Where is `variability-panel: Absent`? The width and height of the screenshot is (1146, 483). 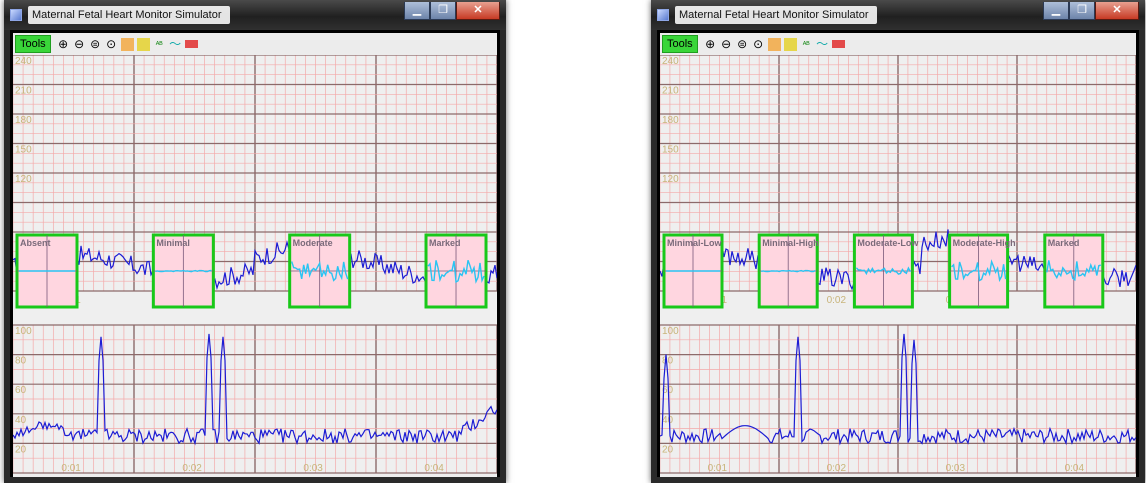
variability-panel: Absent is located at coordinates (47, 271).